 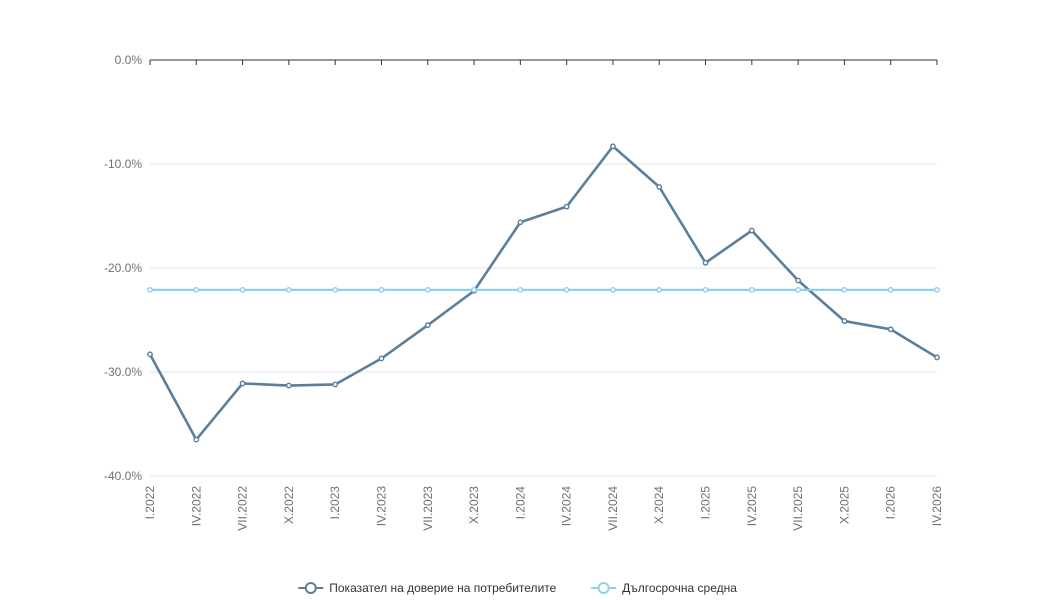 What do you see at coordinates (752, 506) in the screenshot?
I see `x-tick-label: IV.2025` at bounding box center [752, 506].